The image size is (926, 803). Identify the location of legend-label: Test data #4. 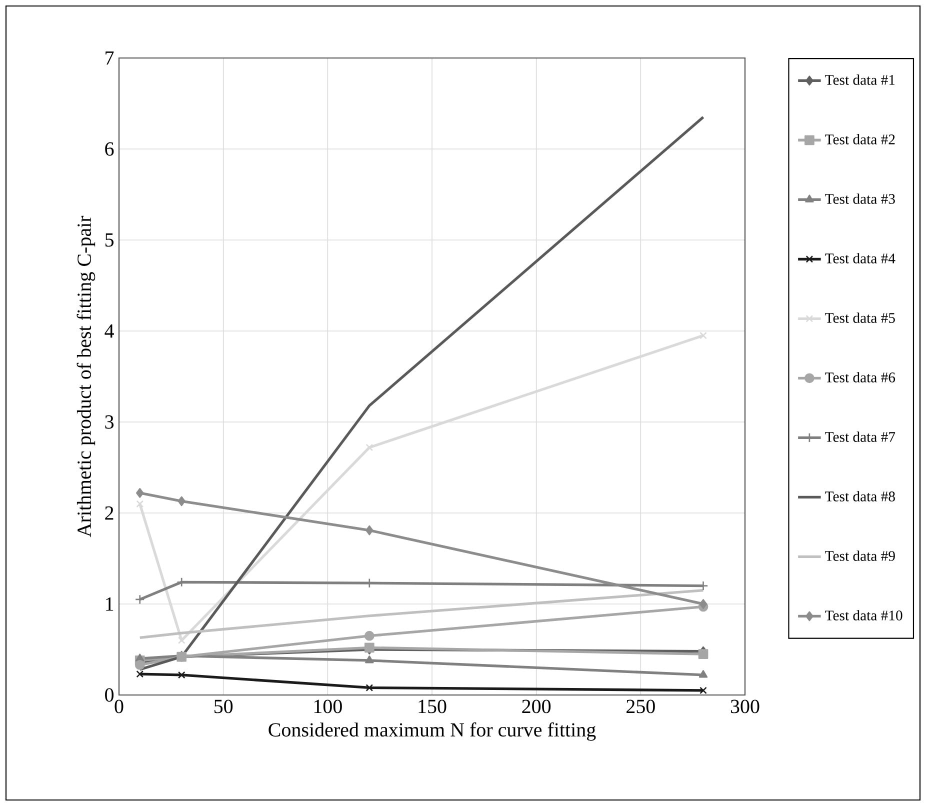
(860, 258).